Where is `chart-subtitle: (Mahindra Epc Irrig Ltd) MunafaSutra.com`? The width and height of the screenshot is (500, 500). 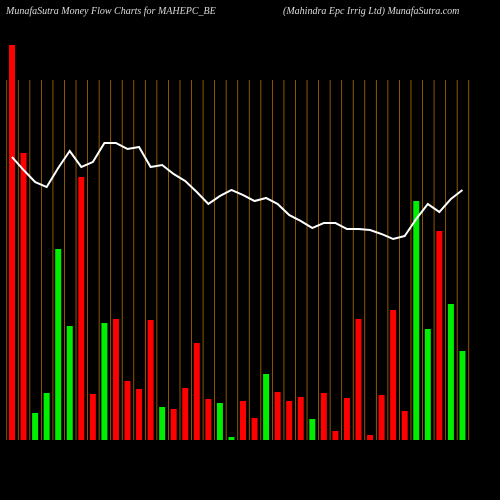
chart-subtitle: (Mahindra Epc Irrig Ltd) MunafaSutra.com is located at coordinates (371, 11).